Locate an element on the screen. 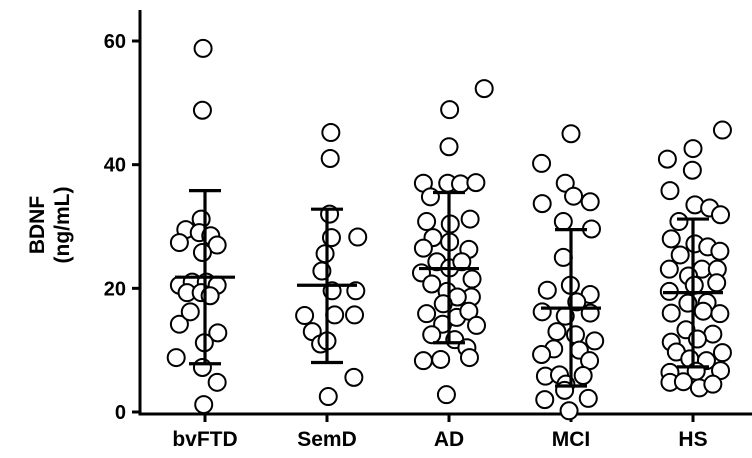  group-mci is located at coordinates (568, 272).